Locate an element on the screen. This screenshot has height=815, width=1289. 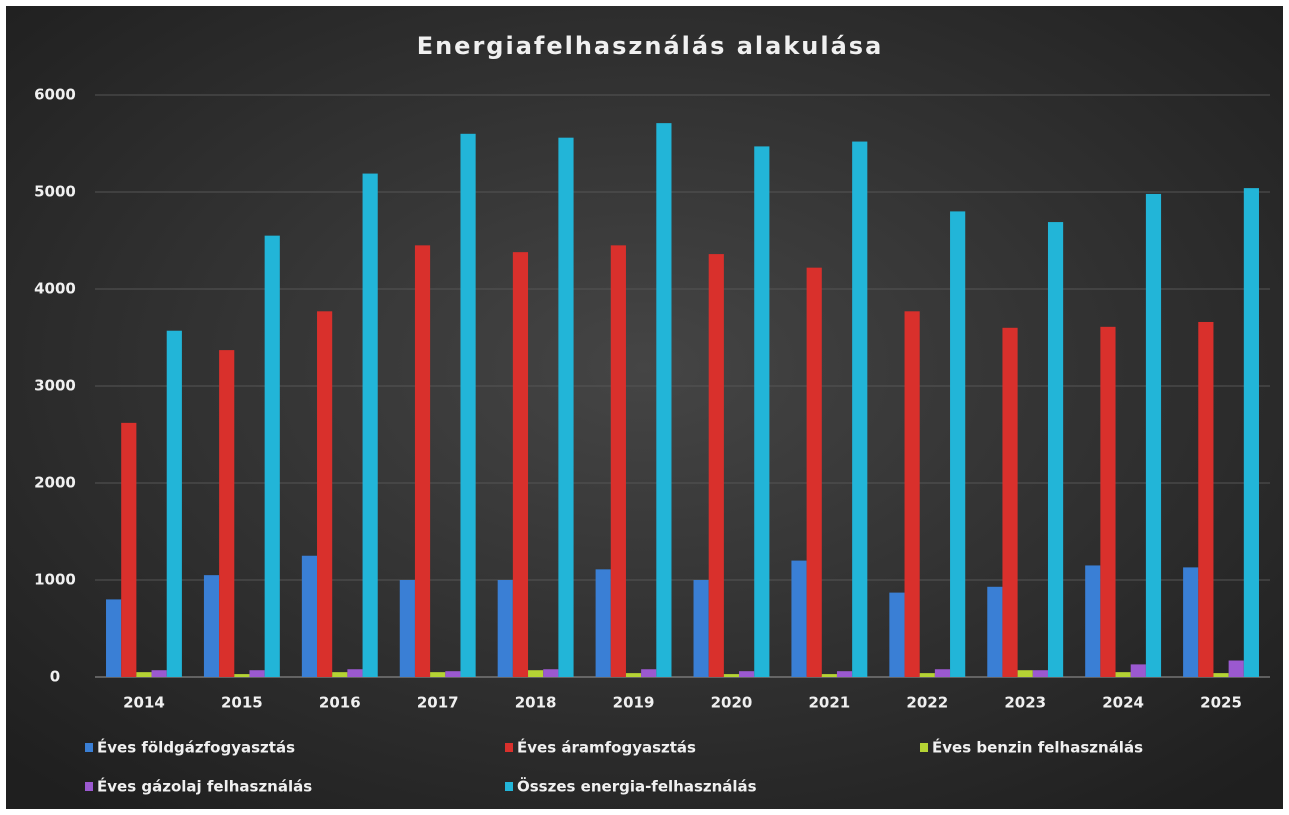
chart-title: Energiafelhasználás alakulása is located at coordinates (650, 46).